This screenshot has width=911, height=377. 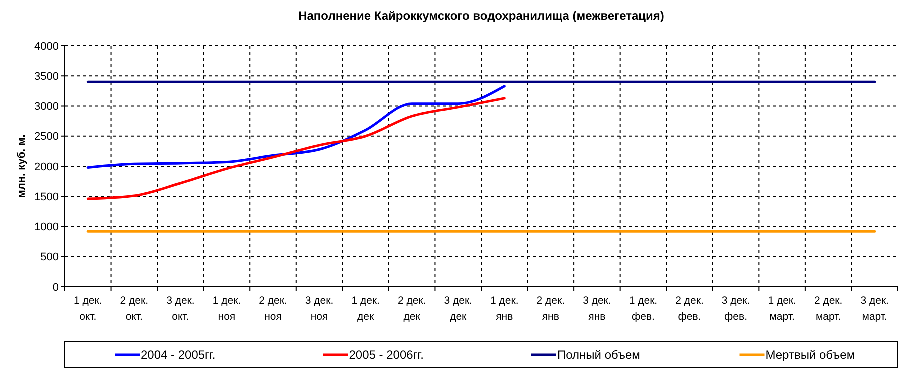 I want to click on x-tick-label: 3 дек. ноя, so click(x=319, y=309).